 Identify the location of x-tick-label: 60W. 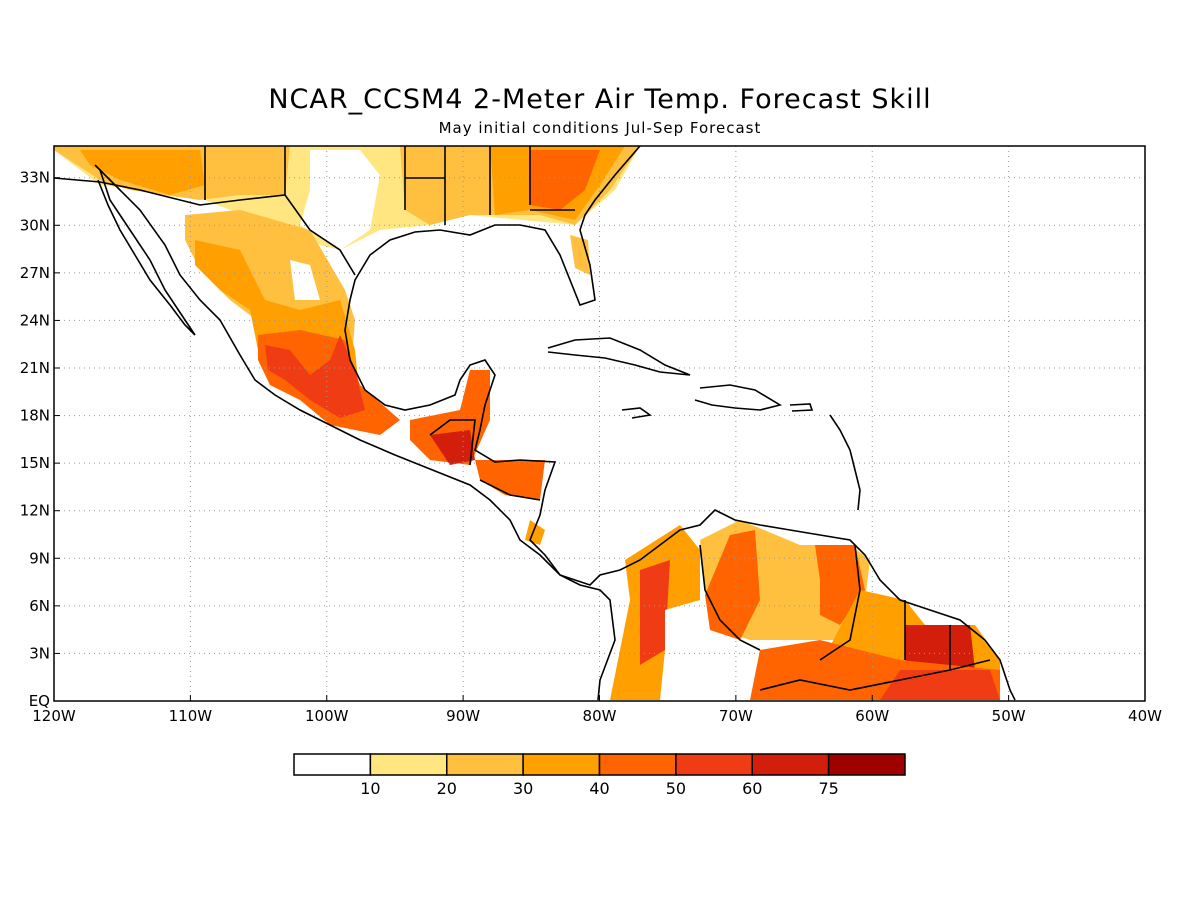
(872, 716).